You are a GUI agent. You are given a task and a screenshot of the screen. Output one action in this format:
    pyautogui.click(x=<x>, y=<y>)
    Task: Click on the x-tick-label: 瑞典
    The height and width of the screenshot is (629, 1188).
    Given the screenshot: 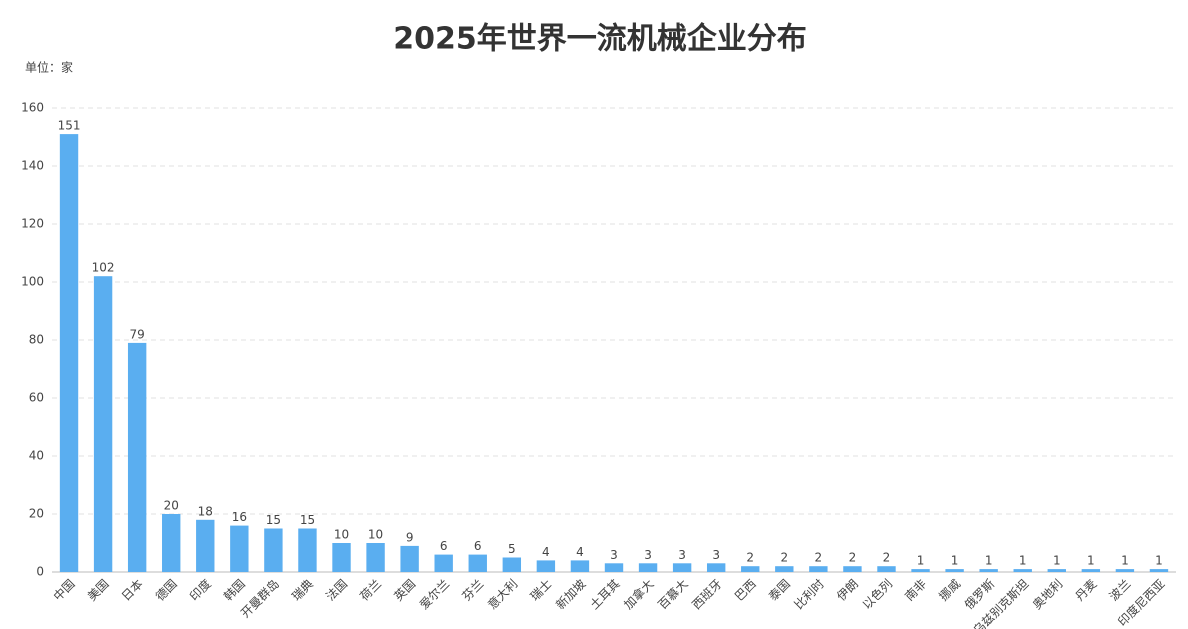 What is the action you would take?
    pyautogui.click(x=302, y=590)
    